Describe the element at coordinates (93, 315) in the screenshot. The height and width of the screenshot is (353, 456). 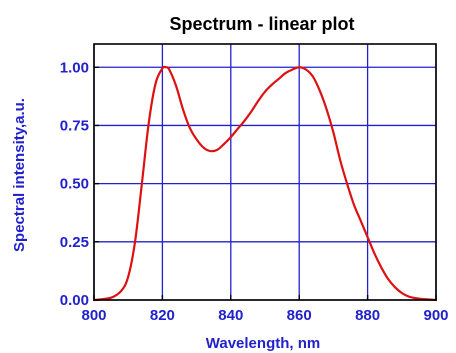
I see `x-tick-label: 800` at that location.